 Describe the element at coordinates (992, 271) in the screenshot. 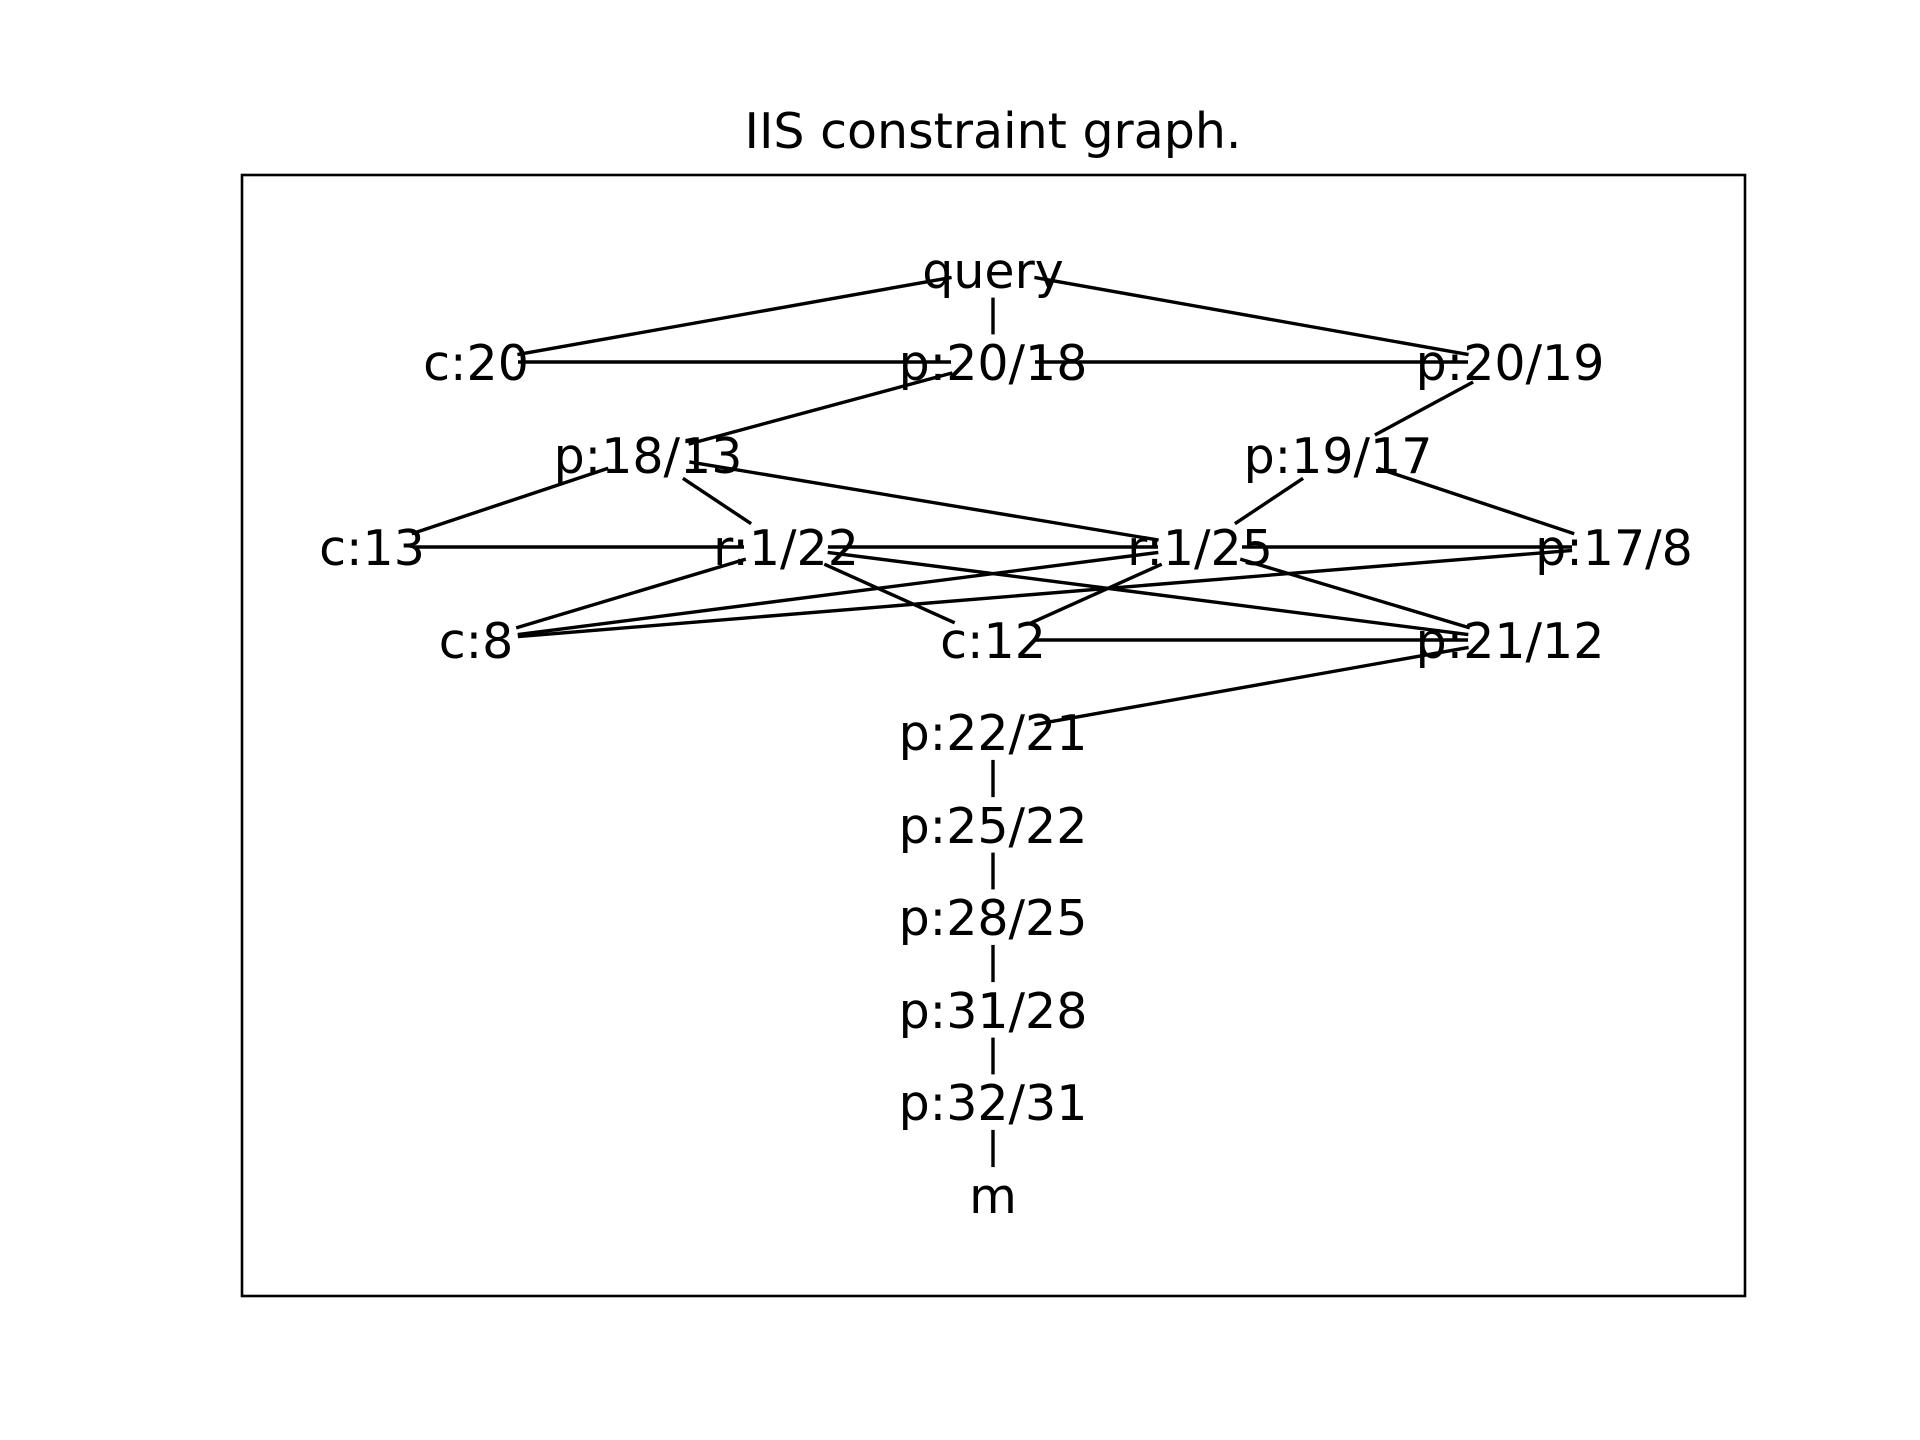

I see `node-query: query` at that location.